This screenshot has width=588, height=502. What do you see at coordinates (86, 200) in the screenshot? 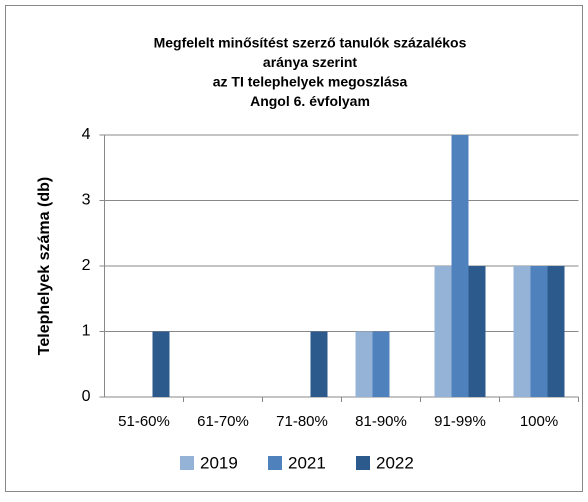
I see `y-tick-label: 3` at bounding box center [86, 200].